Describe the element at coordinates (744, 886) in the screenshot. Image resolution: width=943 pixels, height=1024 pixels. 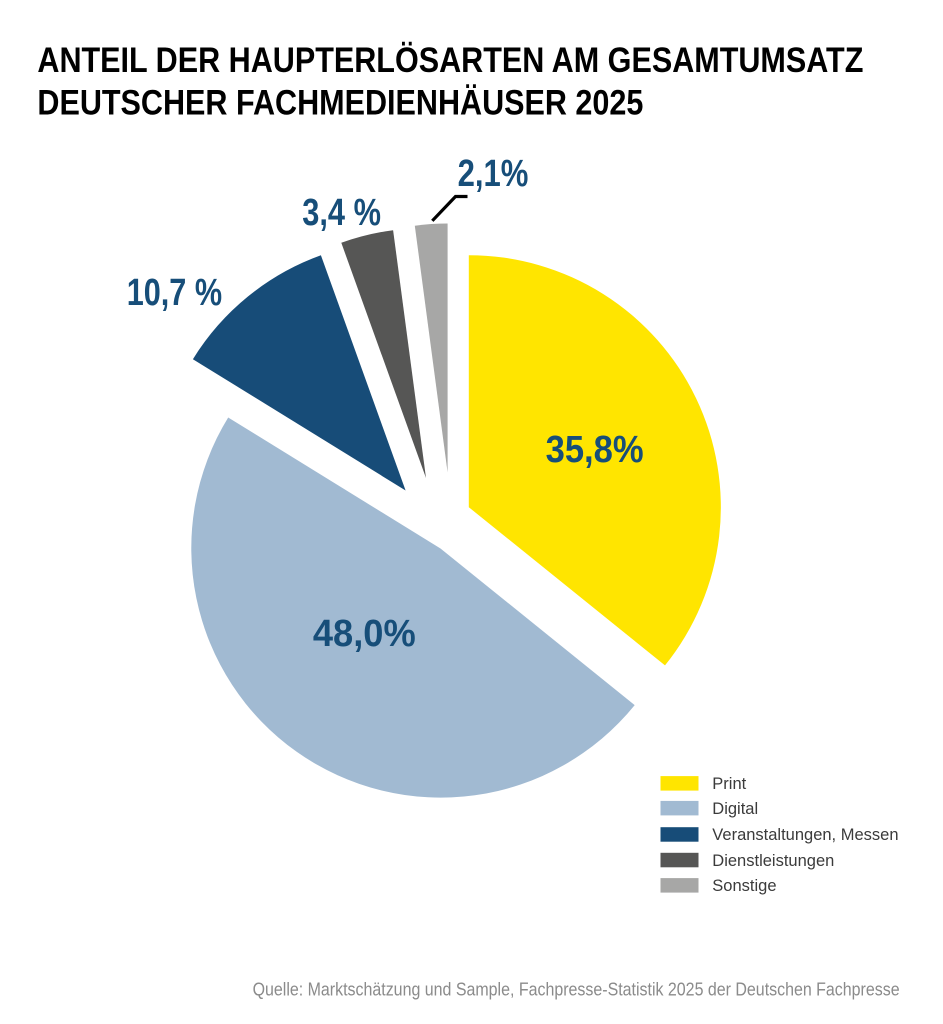
I see `svg-text: Sonstige` at that location.